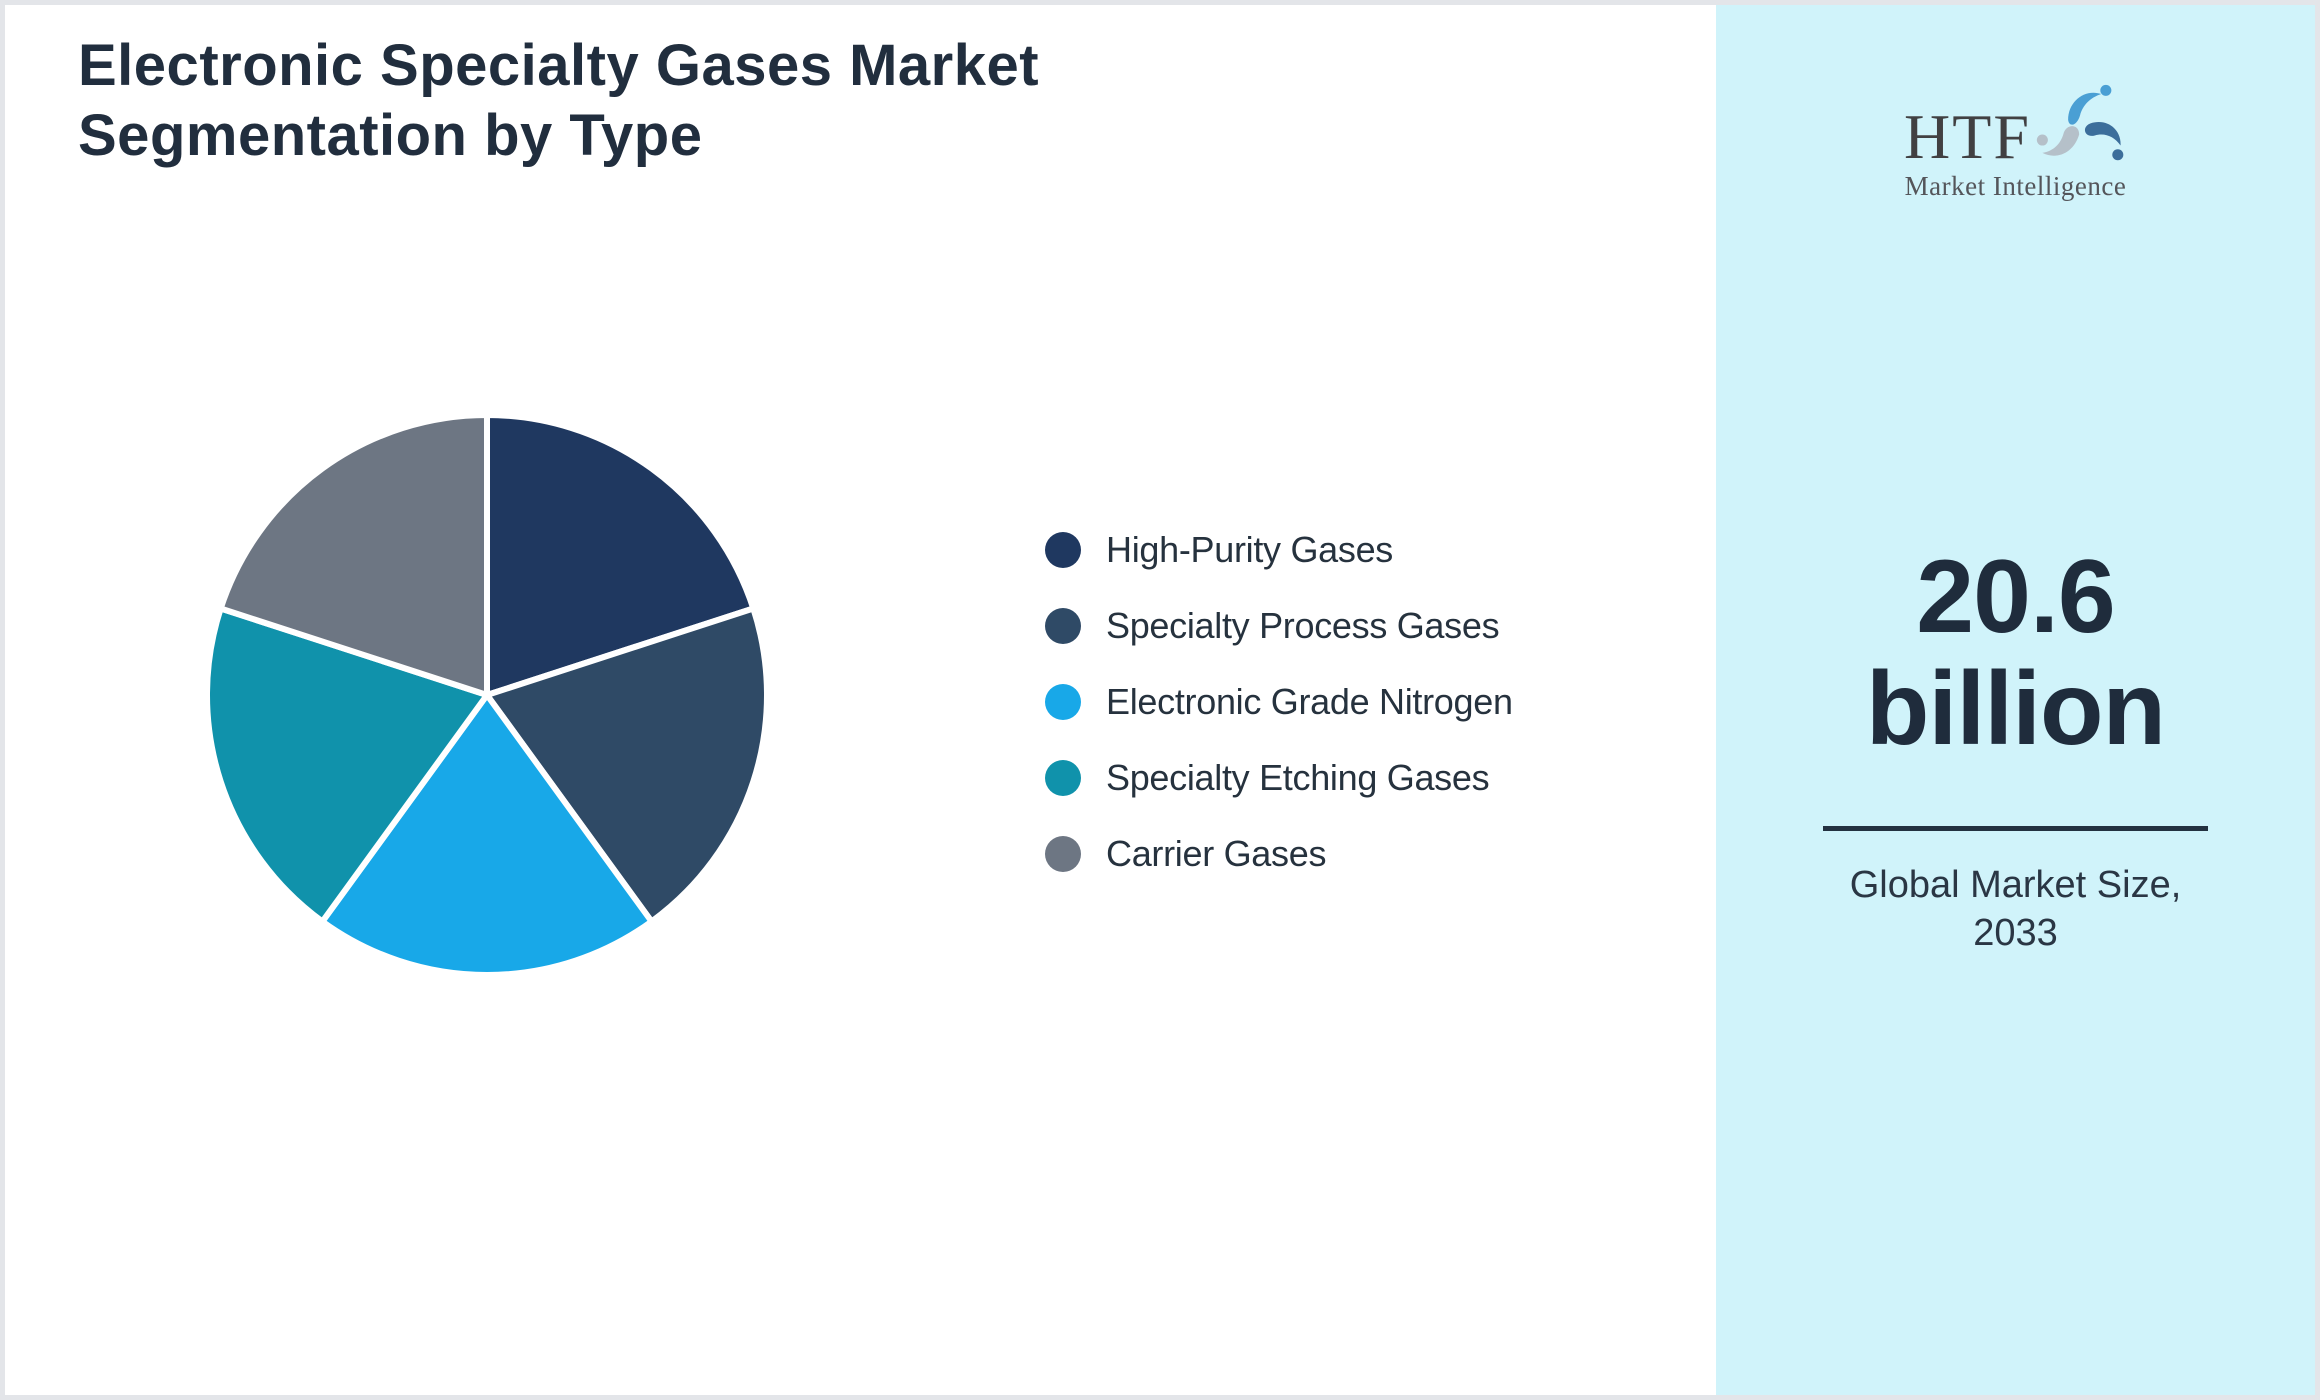 This screenshot has width=2320, height=1400. What do you see at coordinates (390, 135) in the screenshot?
I see `page-title-line2: Segmentation by Type` at bounding box center [390, 135].